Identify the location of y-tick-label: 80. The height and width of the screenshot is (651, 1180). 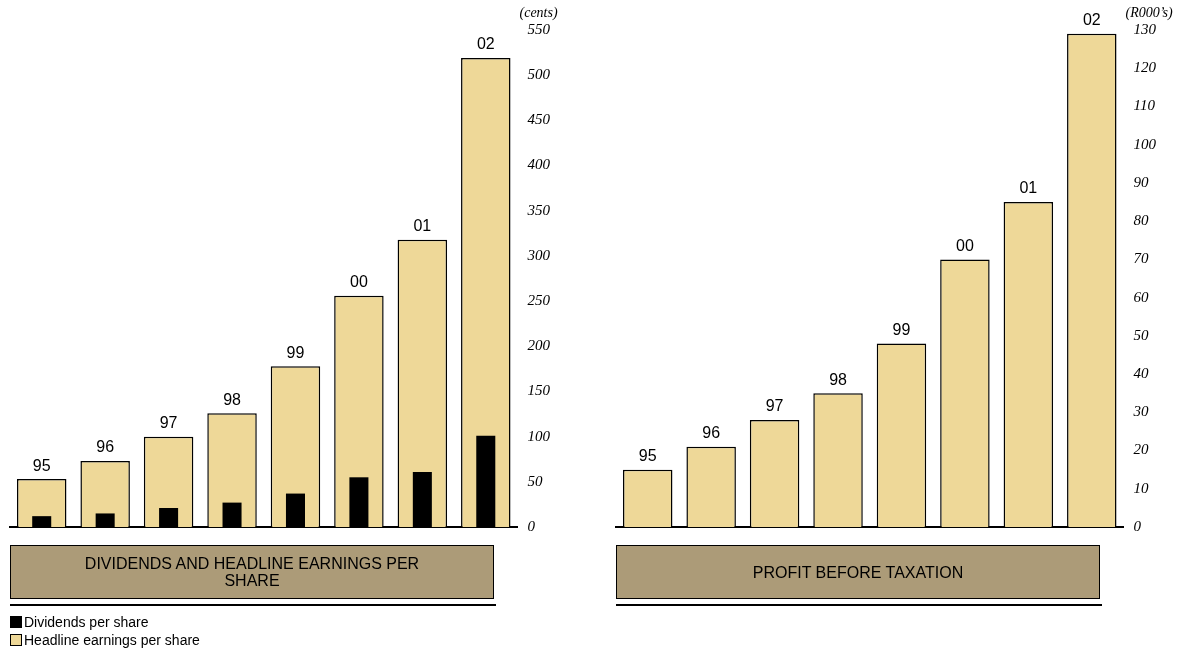
(1141, 220).